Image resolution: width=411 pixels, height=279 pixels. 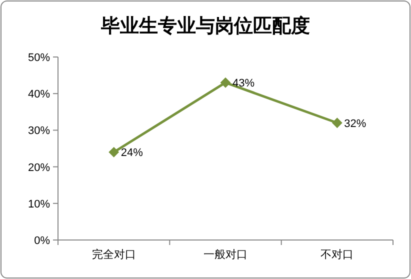 I want to click on data-label: 24%, so click(x=132, y=153).